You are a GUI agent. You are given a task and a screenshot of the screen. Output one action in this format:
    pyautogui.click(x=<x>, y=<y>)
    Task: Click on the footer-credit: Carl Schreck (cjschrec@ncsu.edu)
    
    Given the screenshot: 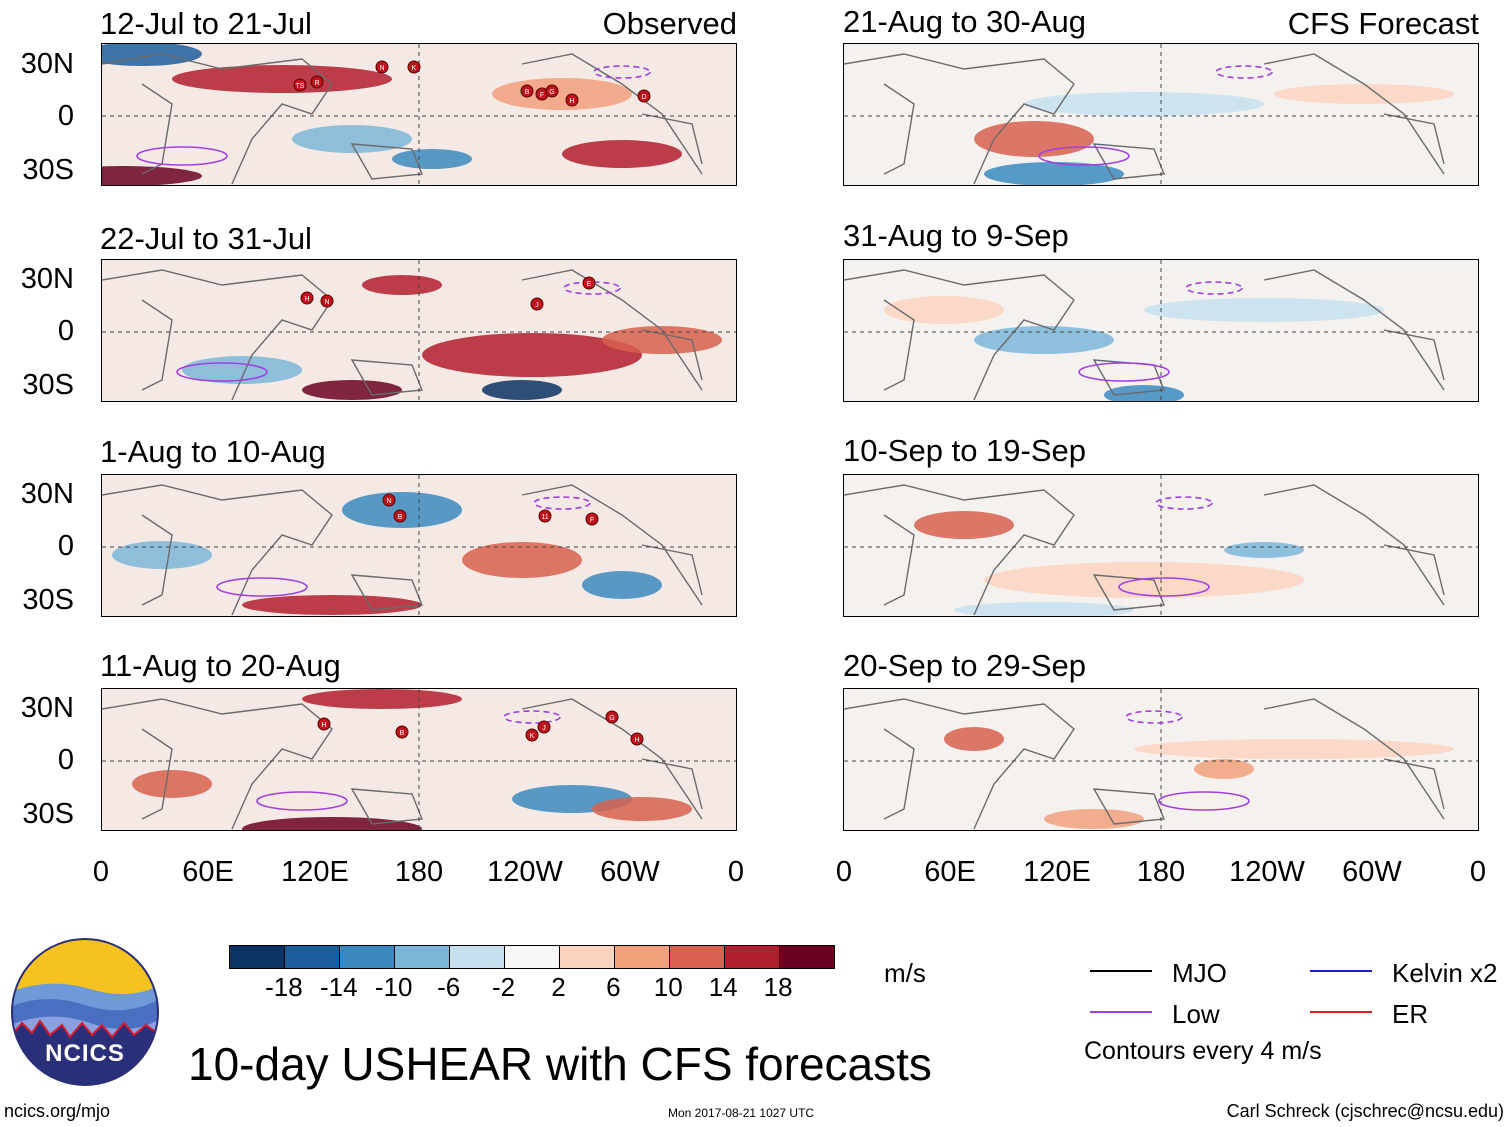 What is the action you would take?
    pyautogui.click(x=1365, y=1111)
    